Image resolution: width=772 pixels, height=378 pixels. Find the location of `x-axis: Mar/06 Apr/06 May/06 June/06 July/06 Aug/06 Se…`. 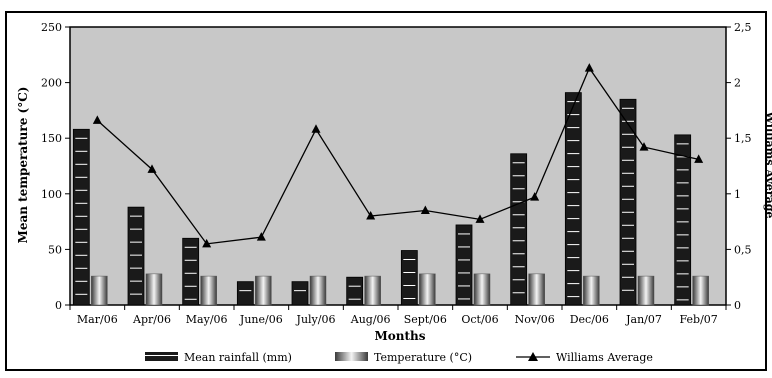

x-axis: Mar/06 Apr/06 May/06 June/06 July/06 Aug/06 Se… is located at coordinates (398, 315).